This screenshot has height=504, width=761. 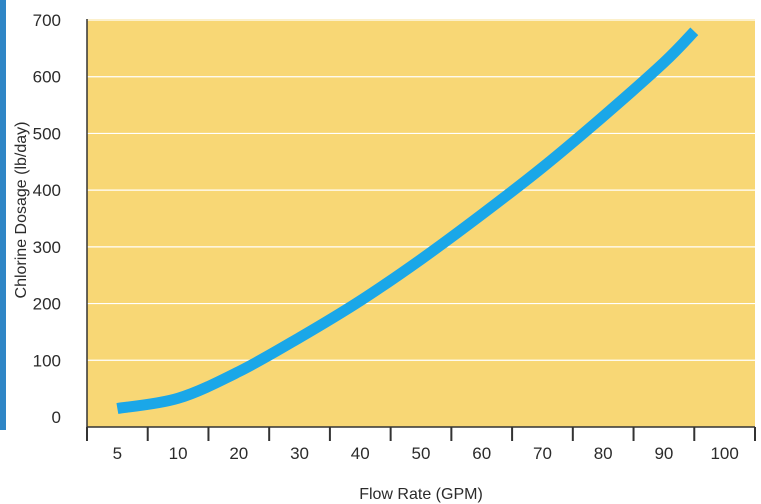 What do you see at coordinates (299, 453) in the screenshot?
I see `x-tick-label-30: 30` at bounding box center [299, 453].